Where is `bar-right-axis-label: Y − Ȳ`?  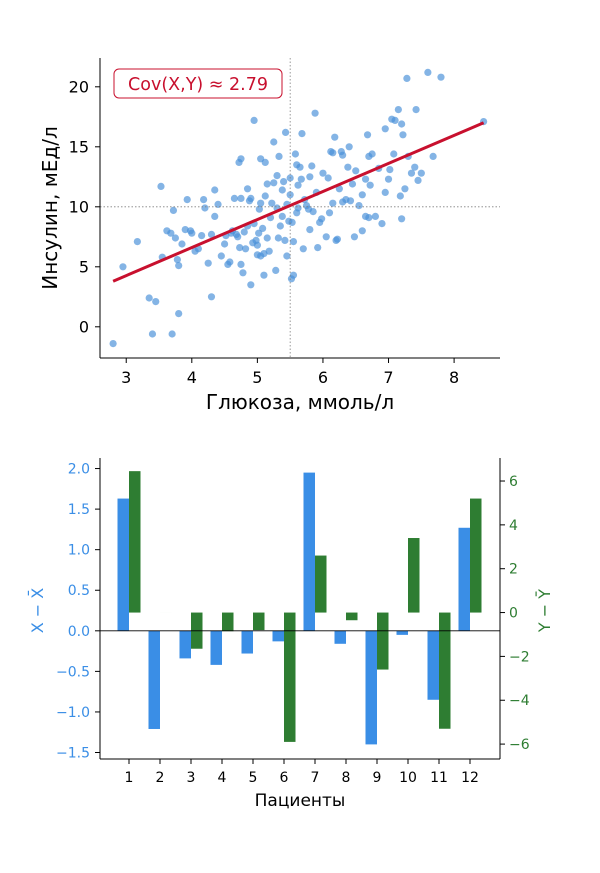 bar-right-axis-label: Y − Ȳ is located at coordinates (544, 611).